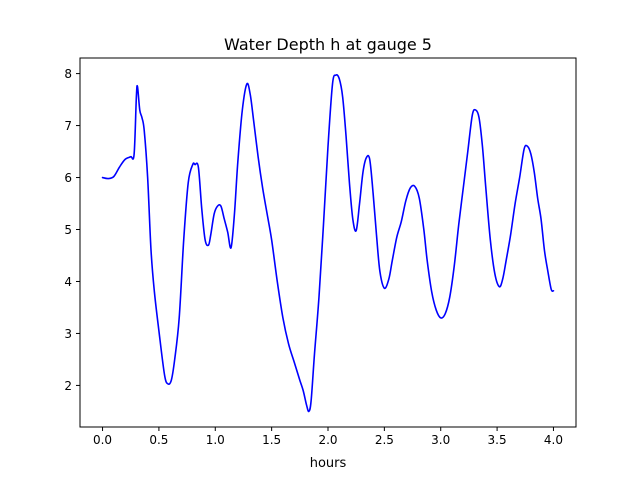 This screenshot has width=640, height=484. What do you see at coordinates (68, 178) in the screenshot?
I see `y-tick-label: 6` at bounding box center [68, 178].